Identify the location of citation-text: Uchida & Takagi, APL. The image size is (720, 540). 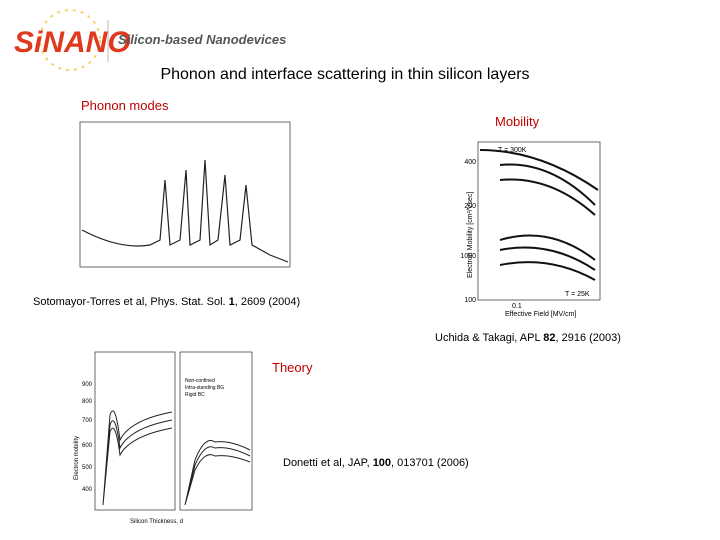
(489, 338).